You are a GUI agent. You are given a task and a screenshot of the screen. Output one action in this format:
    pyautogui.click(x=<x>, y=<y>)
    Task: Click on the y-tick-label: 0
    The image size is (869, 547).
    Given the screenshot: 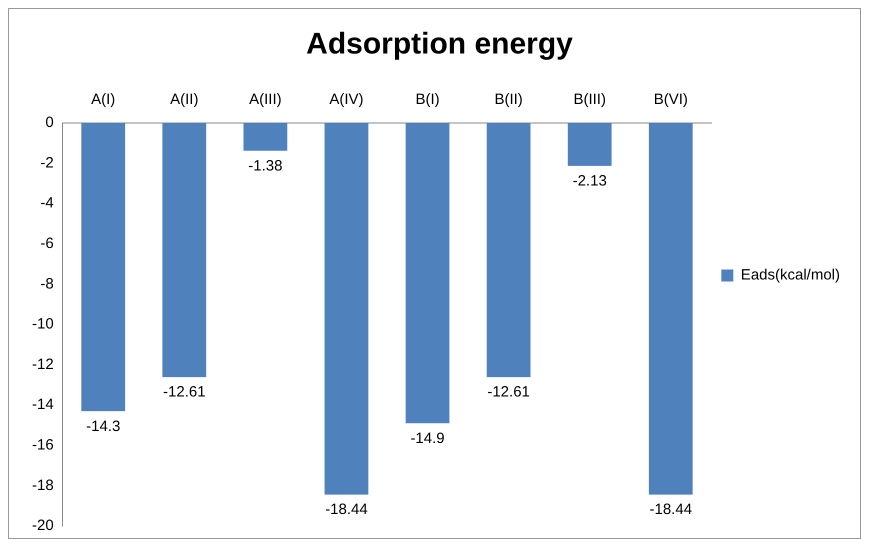 What is the action you would take?
    pyautogui.click(x=49, y=123)
    